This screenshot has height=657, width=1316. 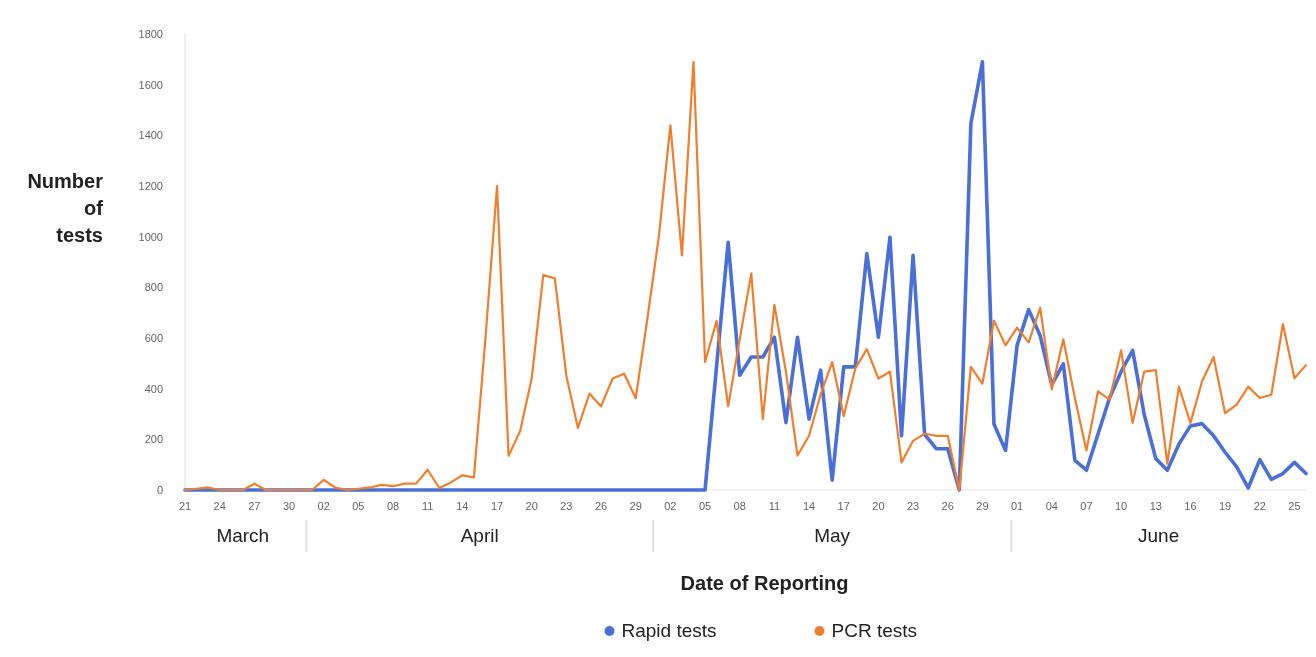 I want to click on text: March, so click(x=243, y=535).